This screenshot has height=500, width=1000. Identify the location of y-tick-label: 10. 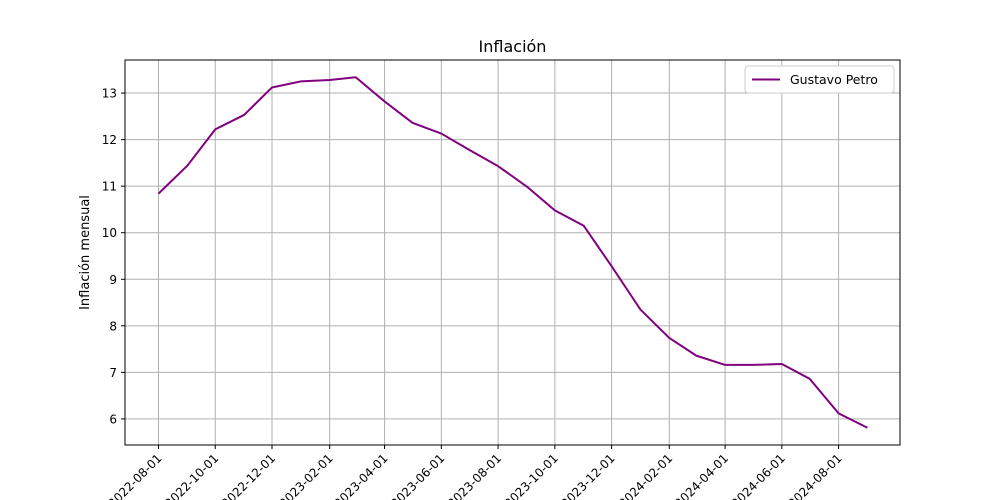
(109, 233).